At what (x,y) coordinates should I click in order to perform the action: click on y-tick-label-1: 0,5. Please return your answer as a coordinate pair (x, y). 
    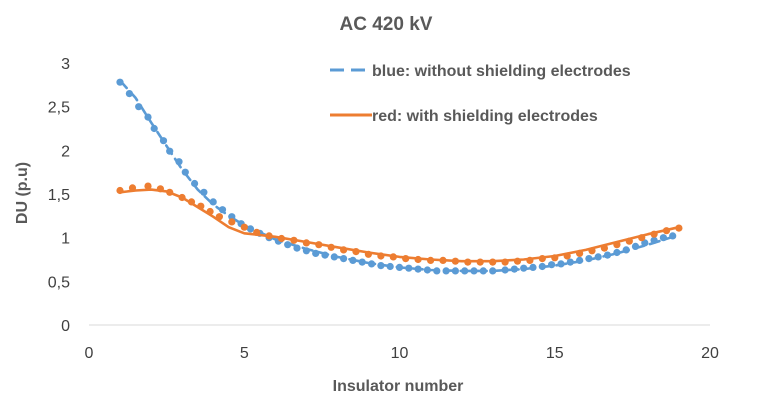
    Looking at the image, I should click on (59, 282).